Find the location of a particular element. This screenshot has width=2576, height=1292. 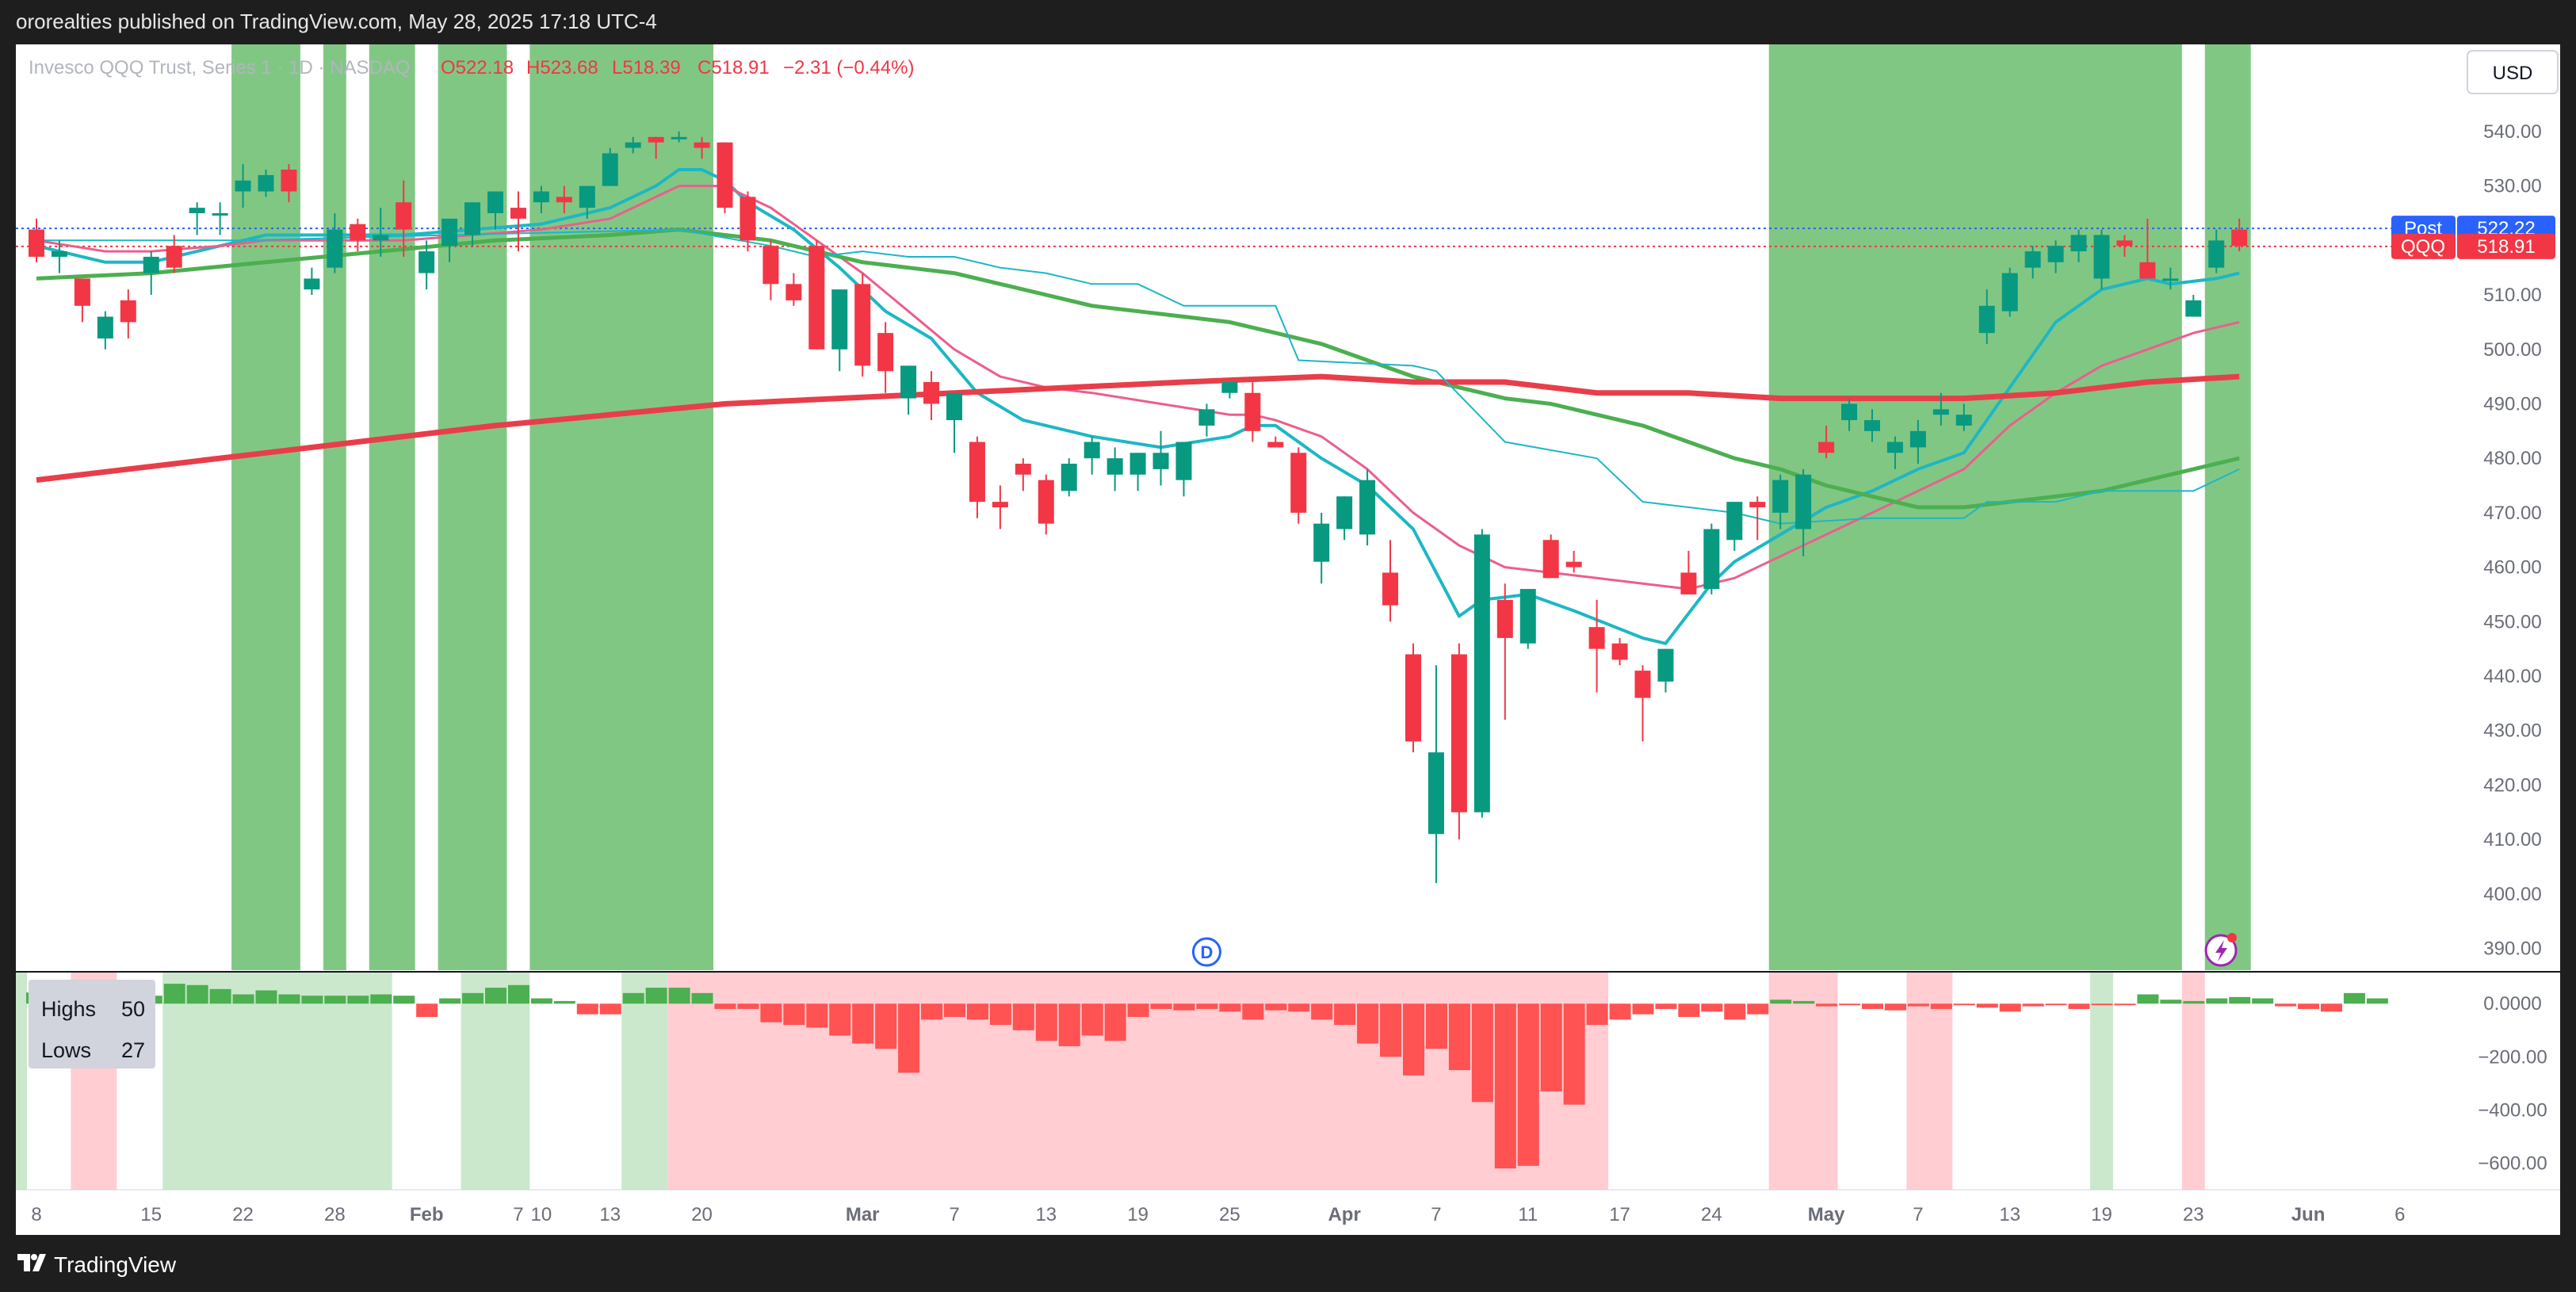

currency-button is located at coordinates (2513, 72).